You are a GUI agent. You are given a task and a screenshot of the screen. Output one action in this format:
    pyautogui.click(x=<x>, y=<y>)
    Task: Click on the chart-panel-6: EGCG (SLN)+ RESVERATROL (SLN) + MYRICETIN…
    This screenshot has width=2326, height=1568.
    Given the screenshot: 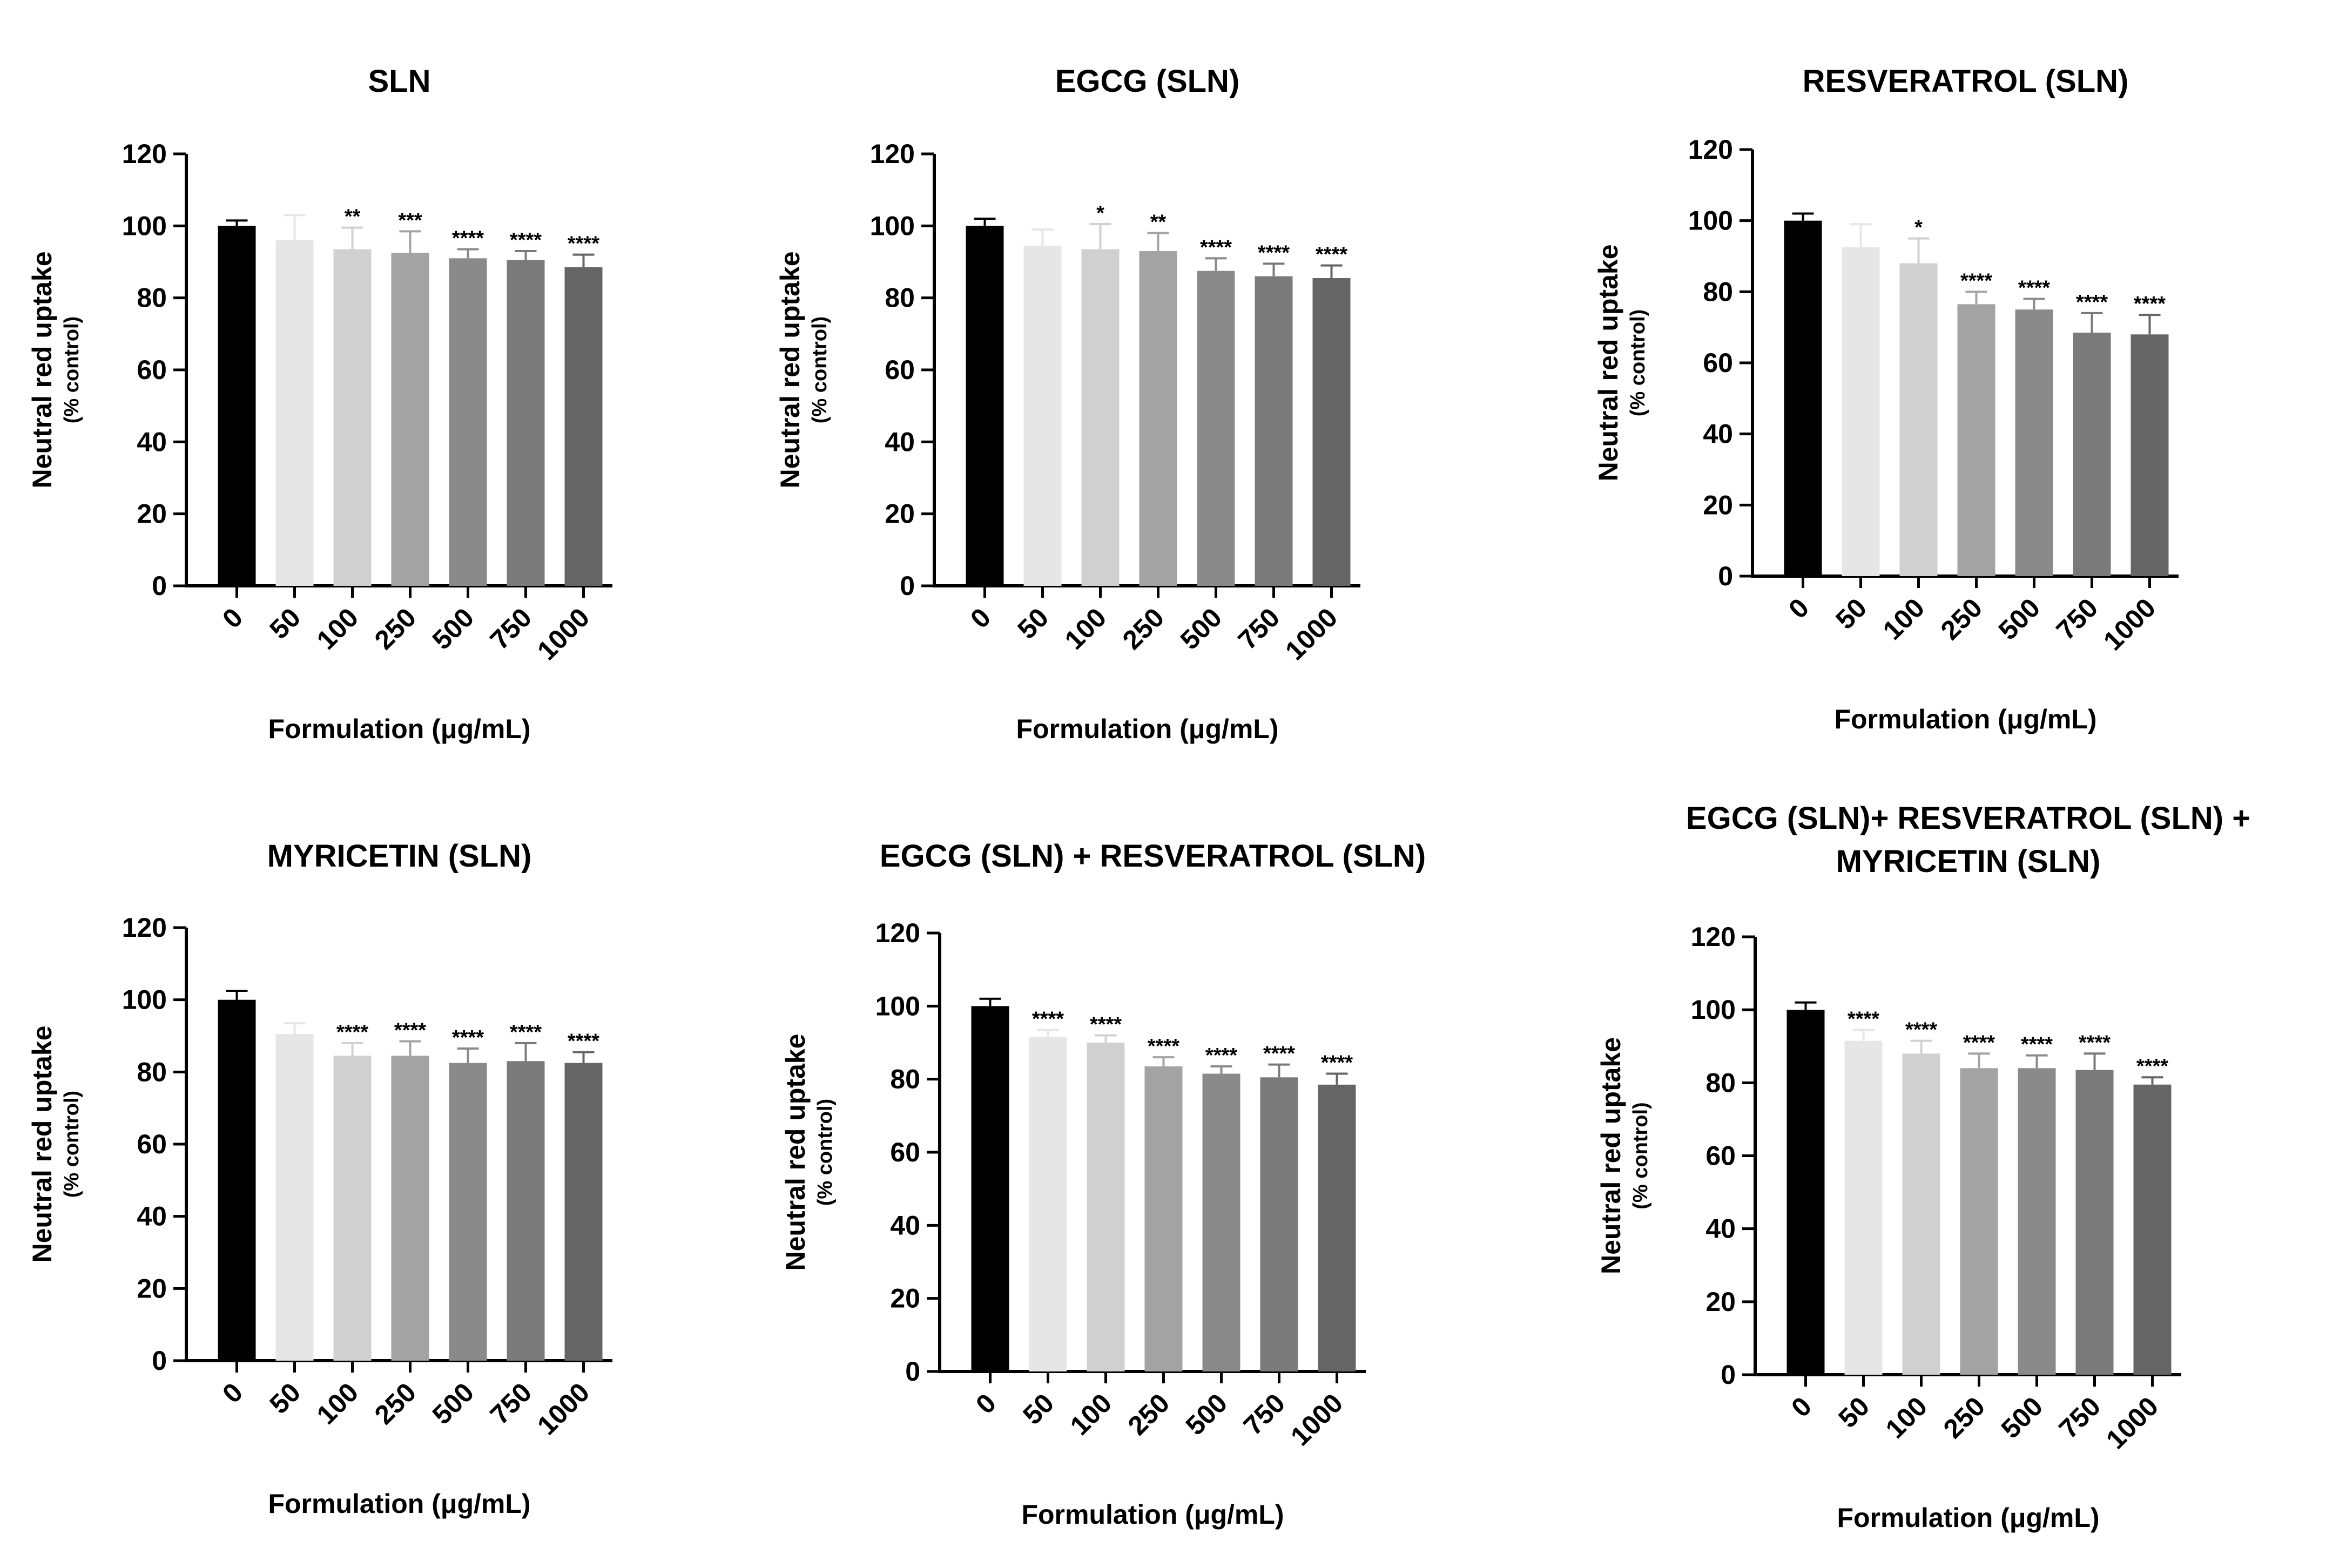 What is the action you would take?
    pyautogui.click(x=1923, y=1167)
    